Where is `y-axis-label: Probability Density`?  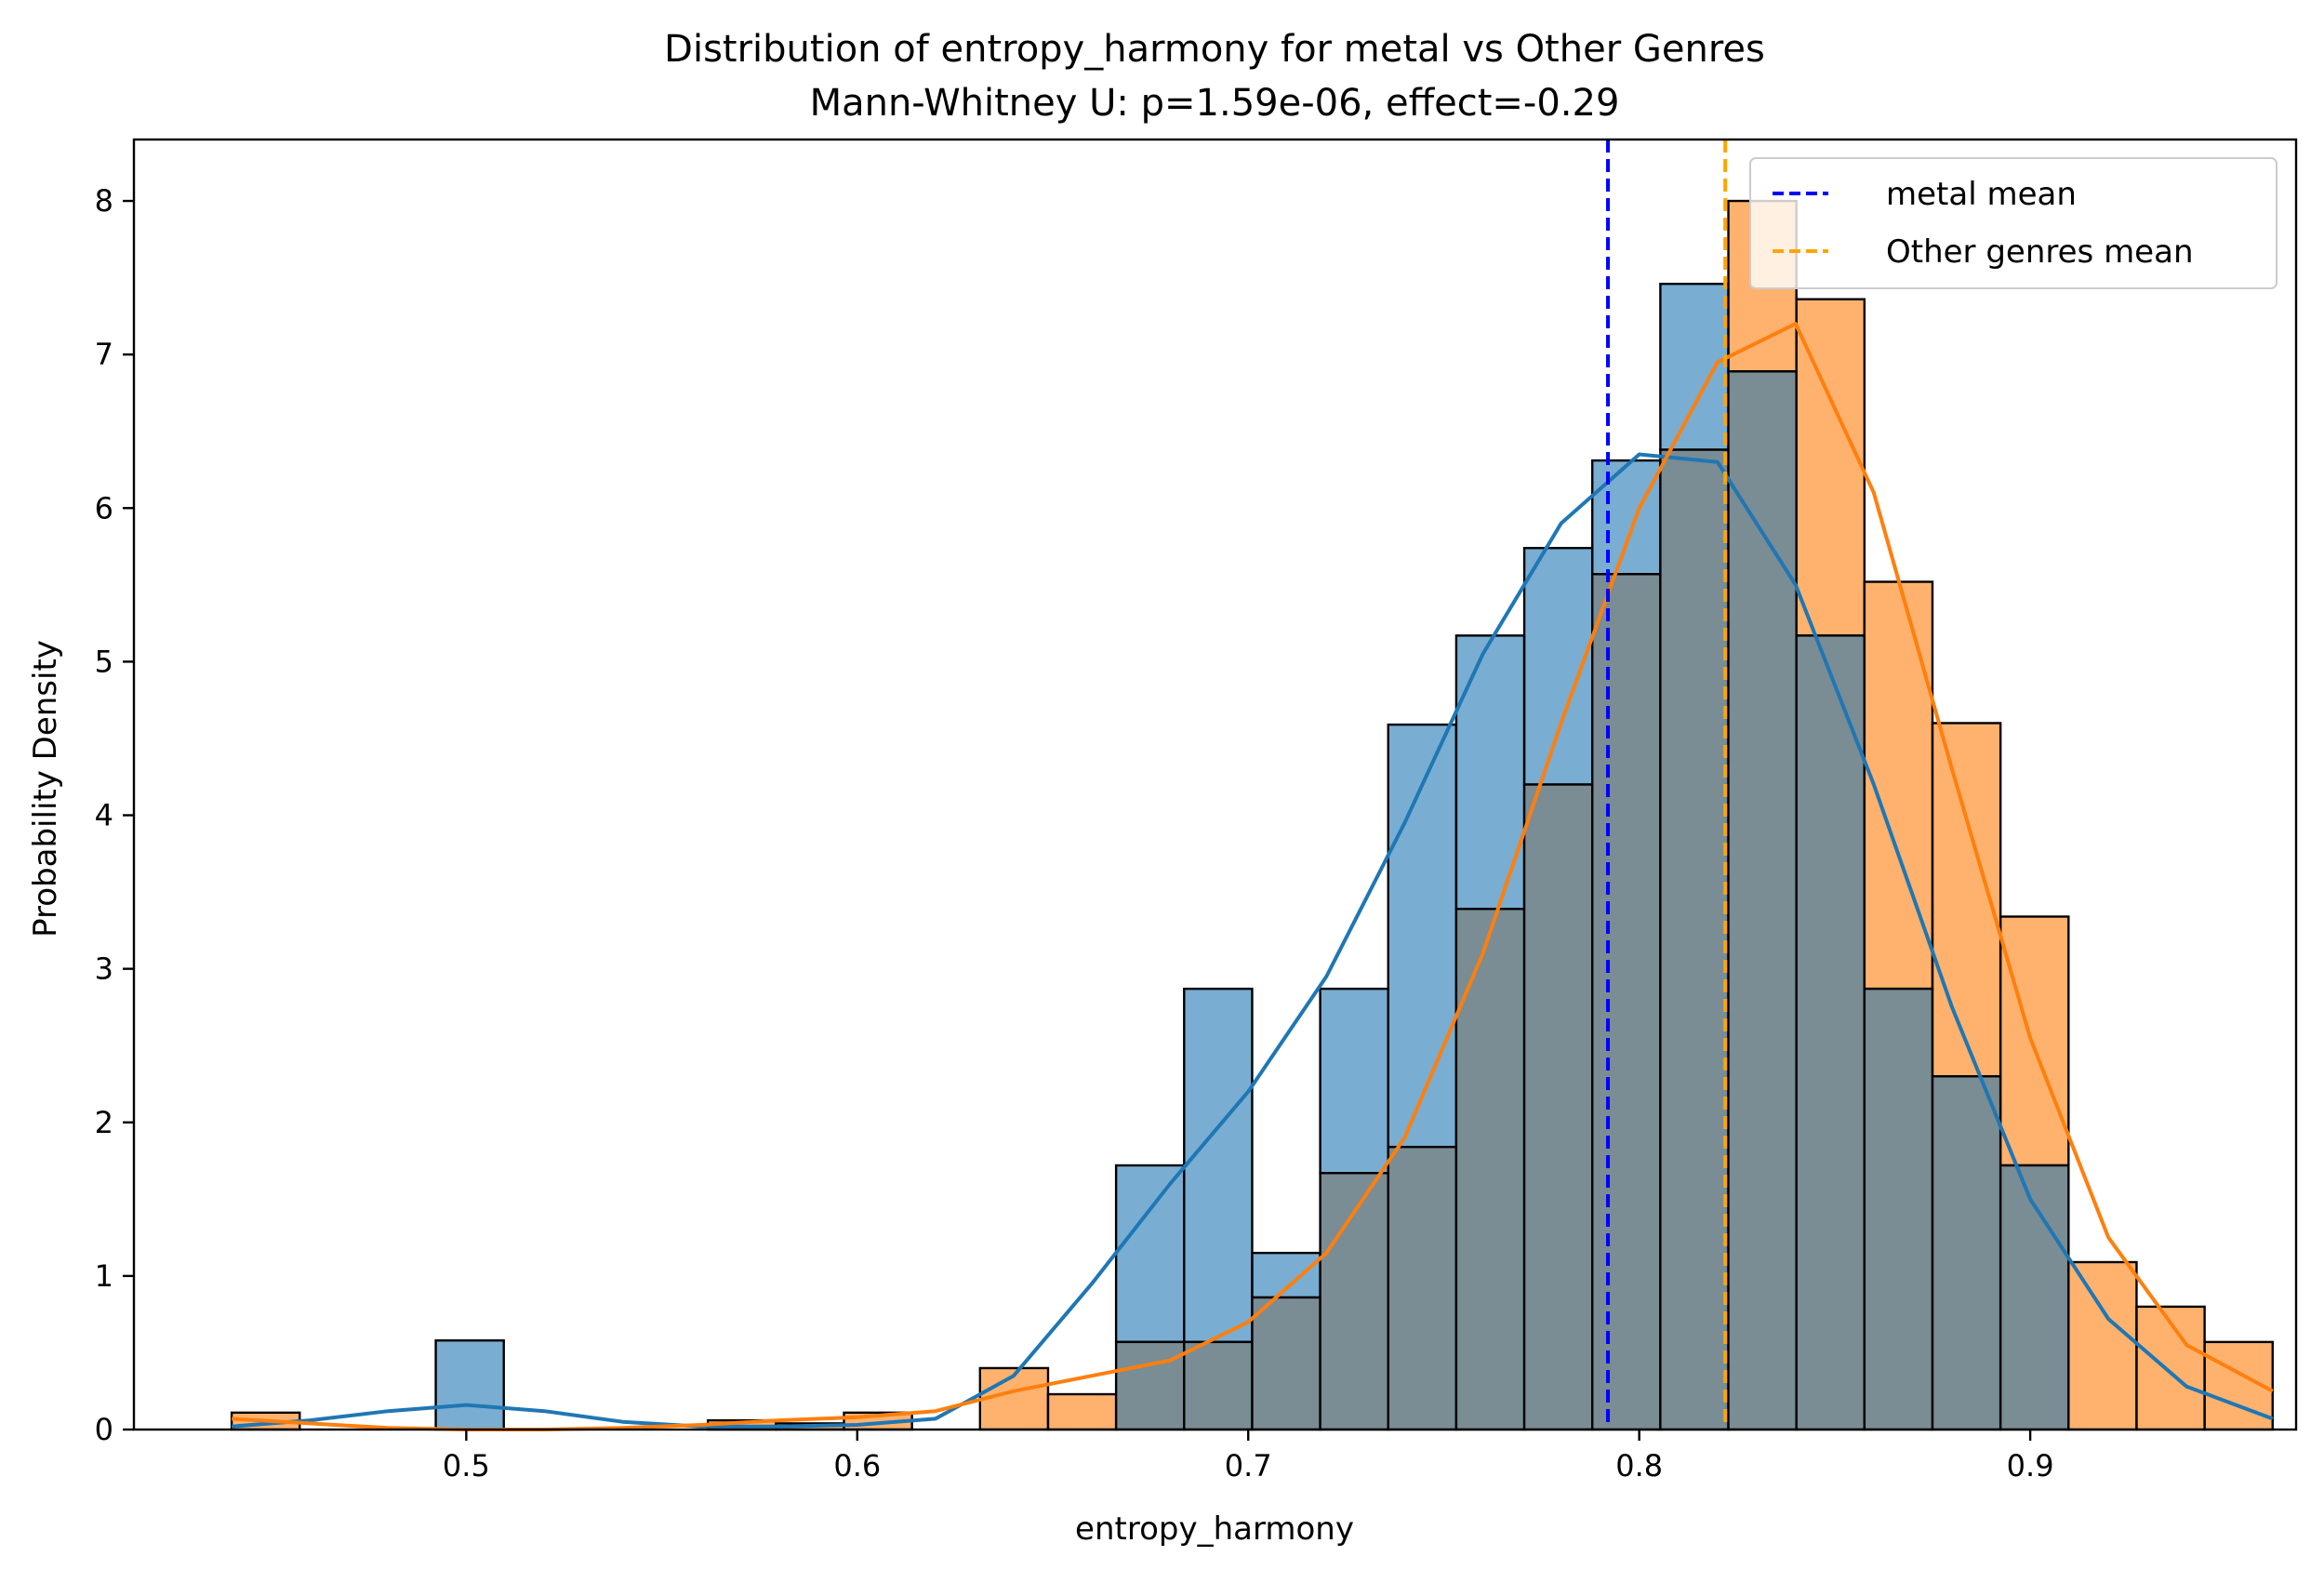
y-axis-label: Probability Density is located at coordinates (45, 789).